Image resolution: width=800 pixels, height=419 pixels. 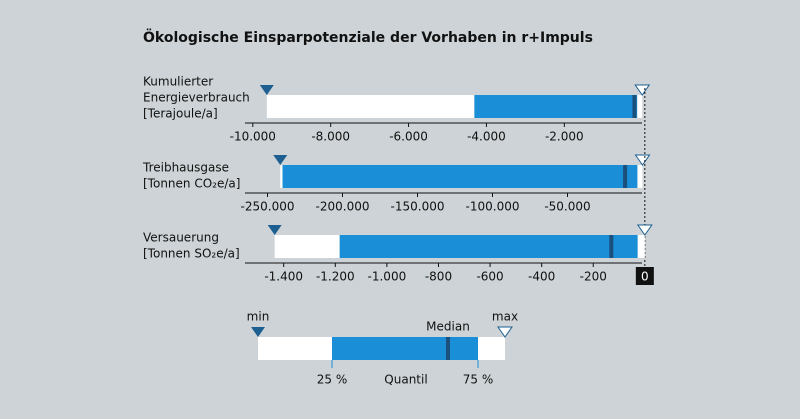 I want to click on legend: min max Median 25 % Quantil 75 %, so click(x=382, y=348).